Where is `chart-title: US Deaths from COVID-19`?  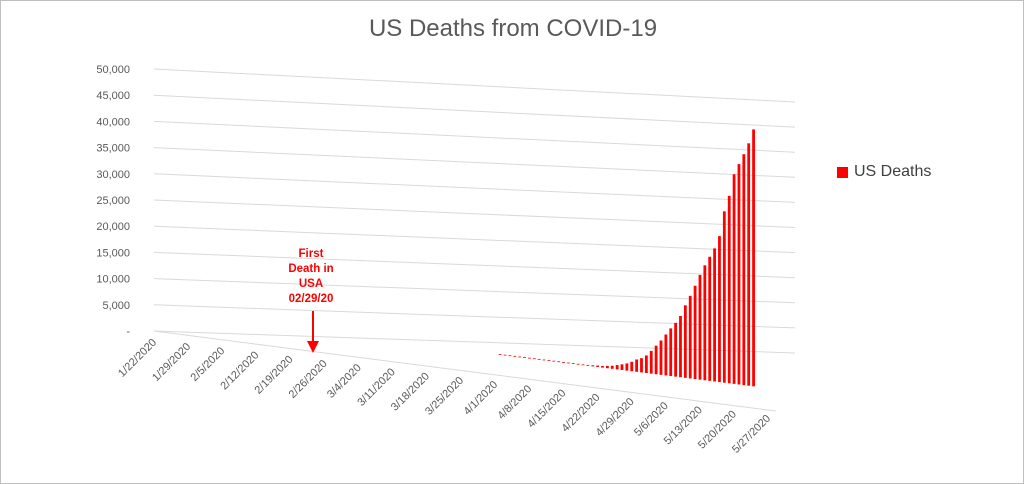
chart-title: US Deaths from COVID-19 is located at coordinates (513, 28).